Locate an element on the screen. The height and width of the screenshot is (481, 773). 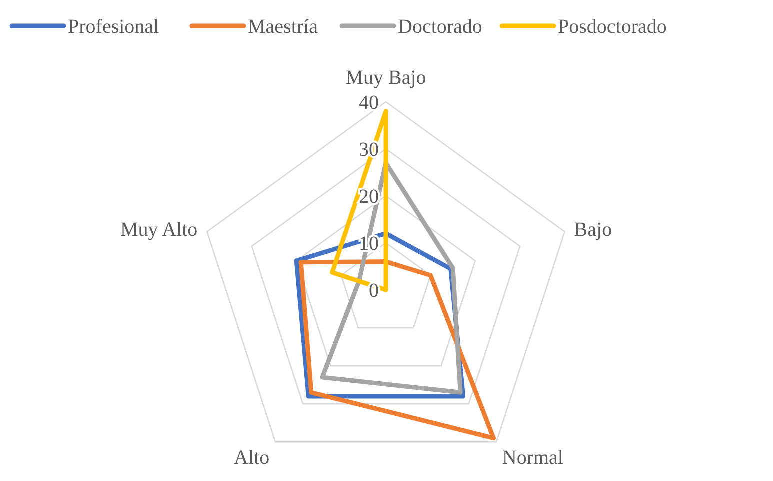
spoke-label: Alto is located at coordinates (252, 458).